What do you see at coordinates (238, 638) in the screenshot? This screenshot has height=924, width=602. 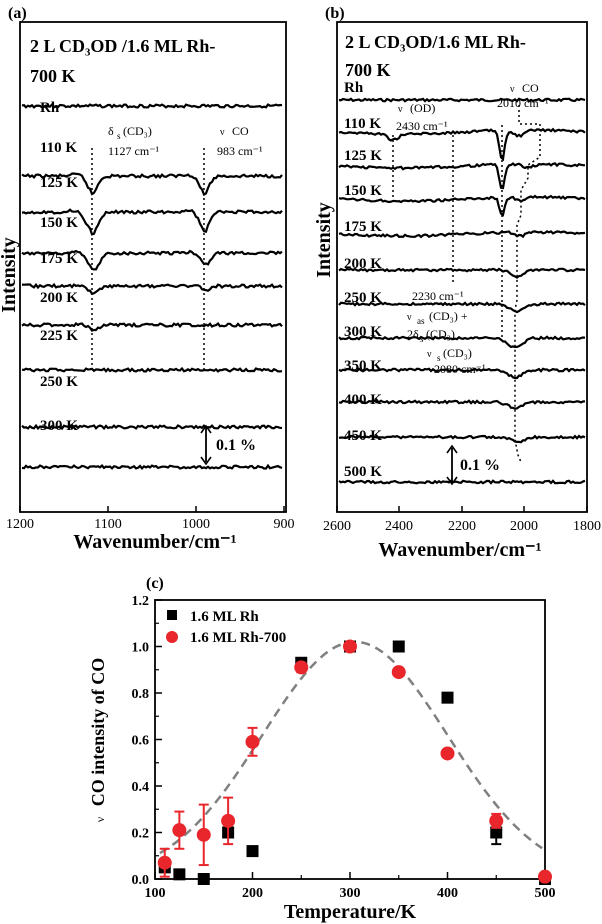 I see `legend-label-rh700: 1.6 ML Rh-700` at bounding box center [238, 638].